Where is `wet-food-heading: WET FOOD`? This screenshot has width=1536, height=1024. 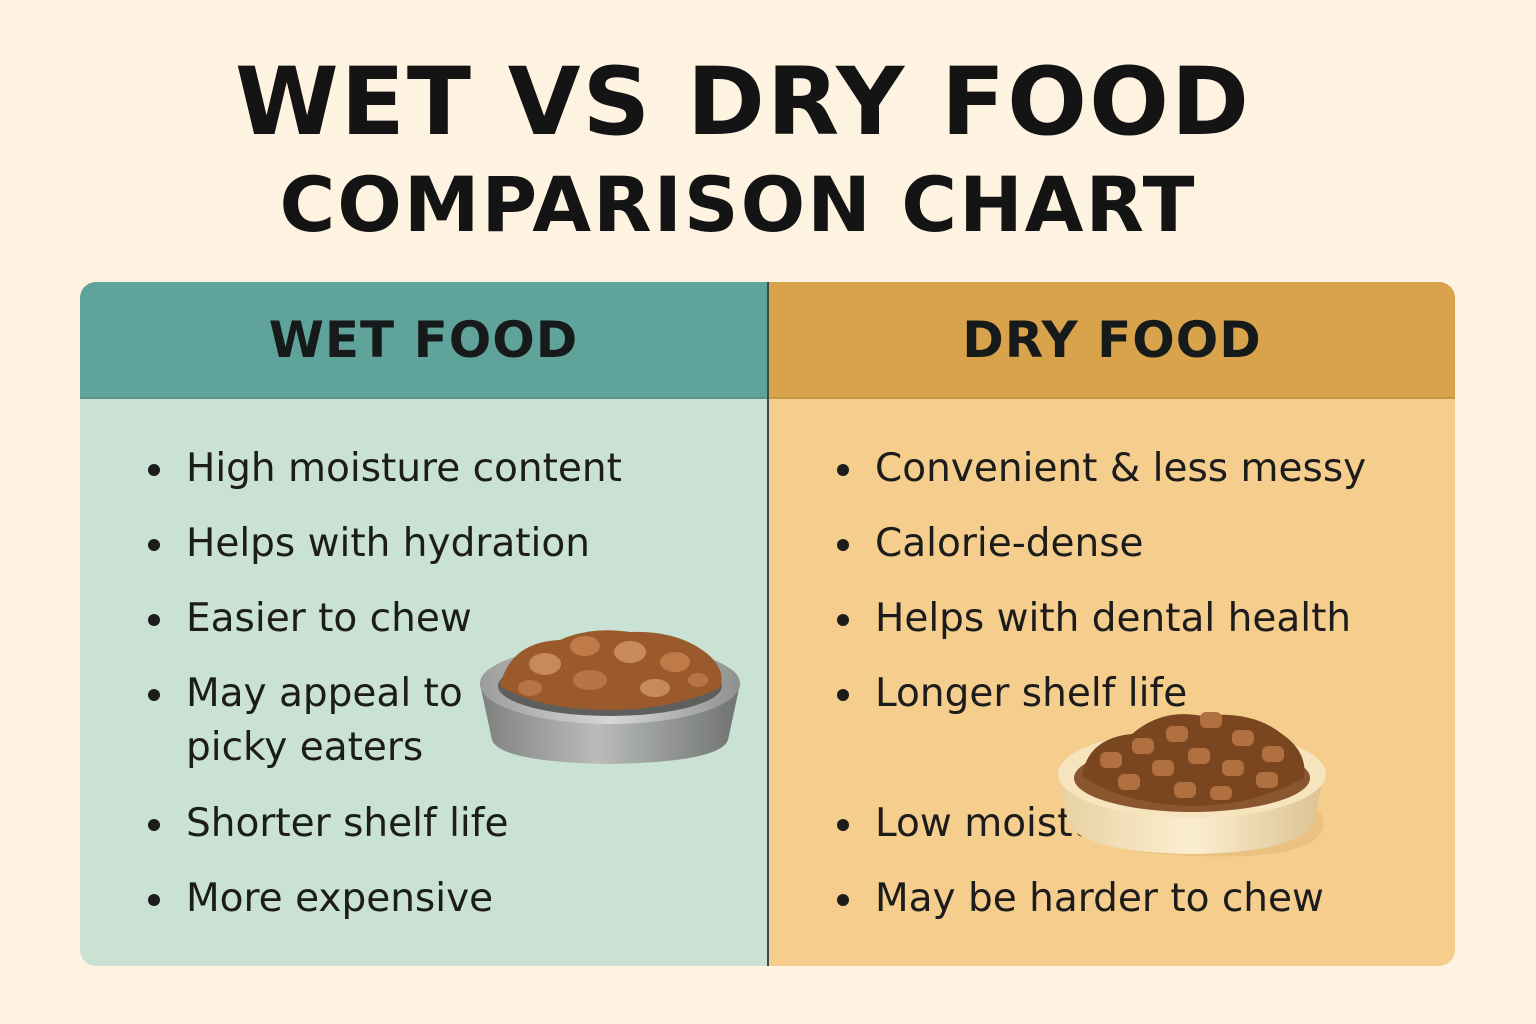
wet-food-heading: WET FOOD is located at coordinates (423, 340).